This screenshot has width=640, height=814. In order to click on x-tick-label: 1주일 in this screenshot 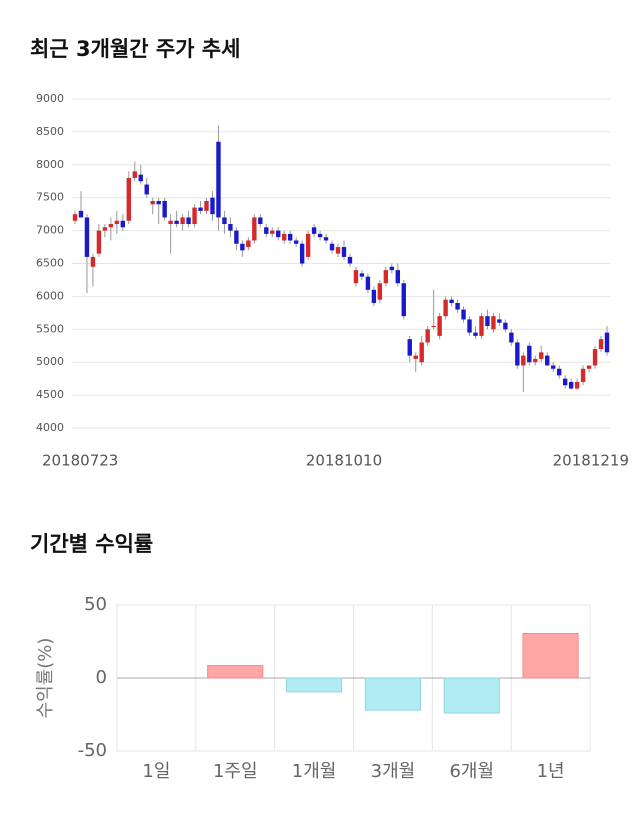, I will do `click(235, 771)`.